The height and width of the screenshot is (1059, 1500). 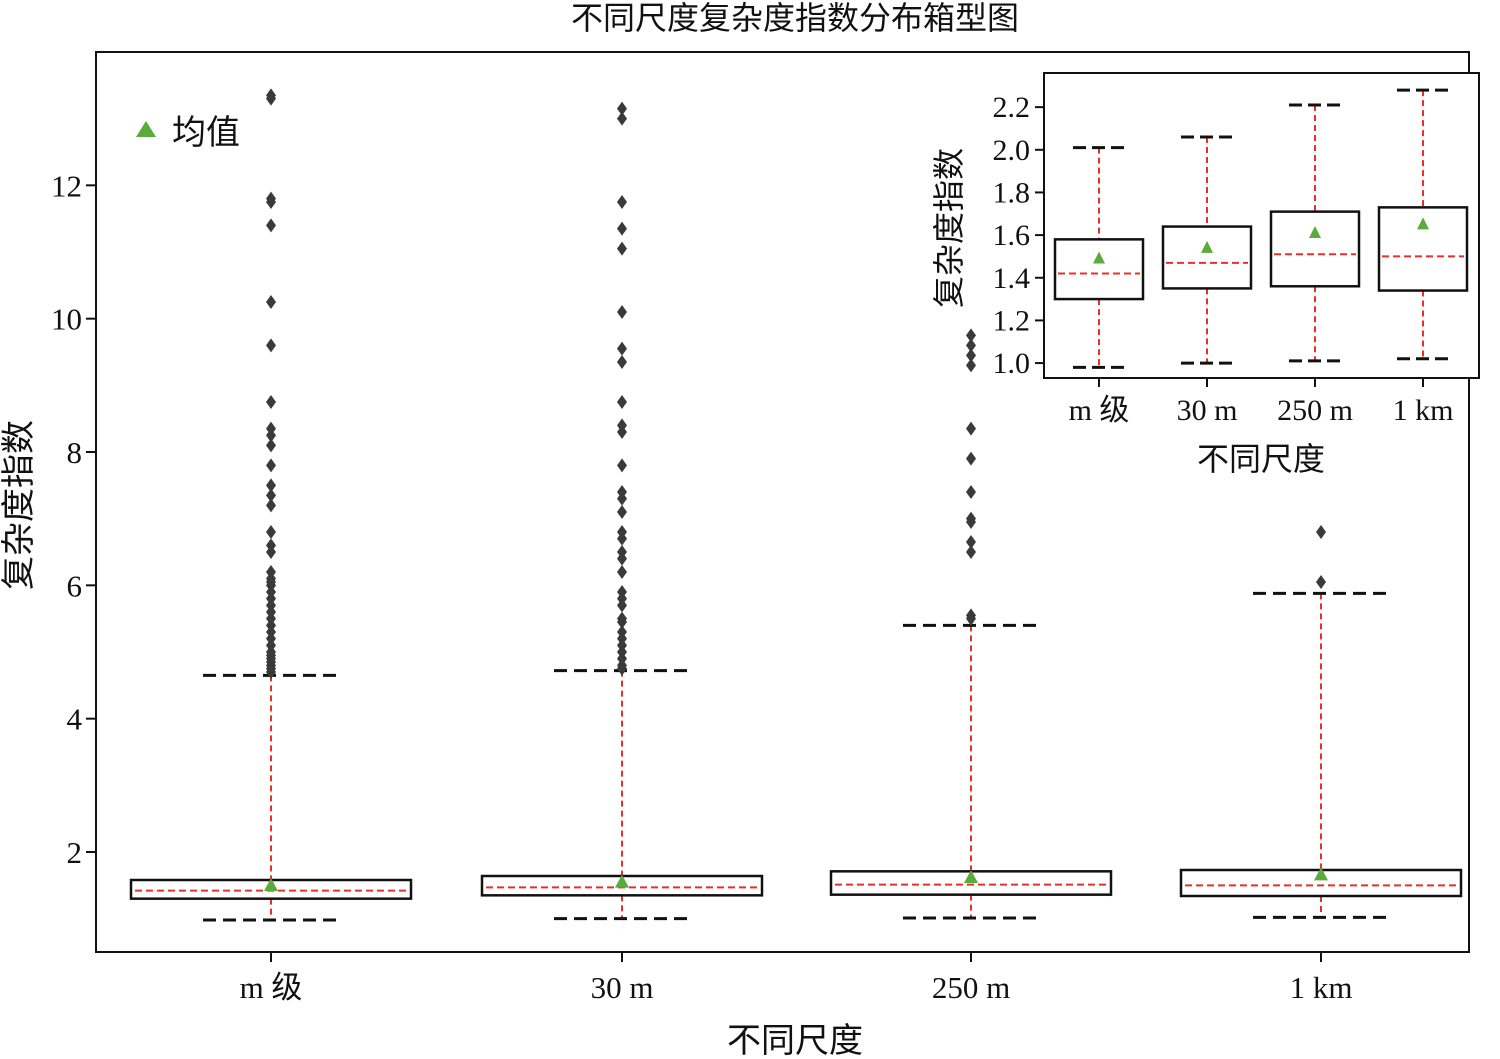 I want to click on inset-y-tick-label: 1.0, so click(x=1012, y=363).